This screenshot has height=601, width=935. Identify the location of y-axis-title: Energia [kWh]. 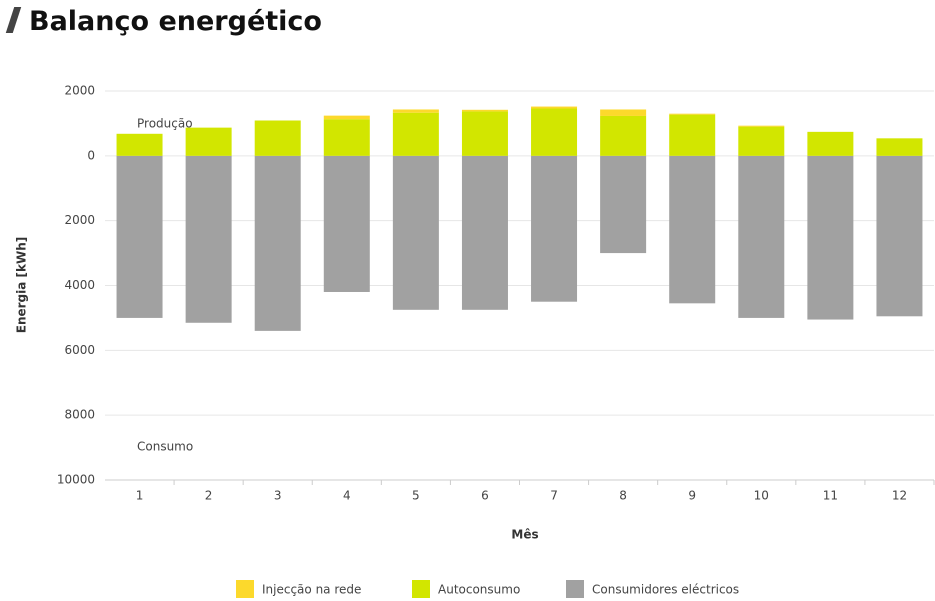
(22, 285).